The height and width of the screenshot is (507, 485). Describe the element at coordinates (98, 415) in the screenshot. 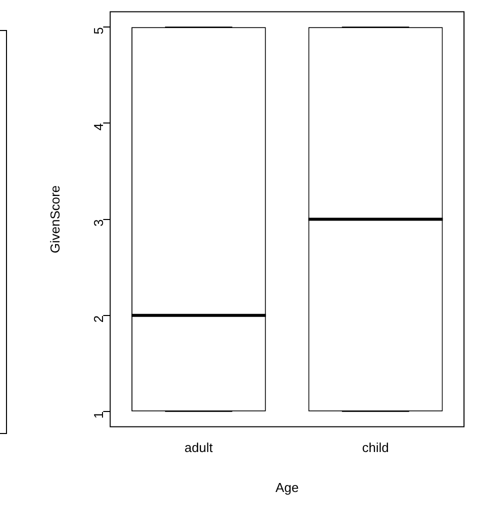

I see `y-tick-label: 1` at that location.